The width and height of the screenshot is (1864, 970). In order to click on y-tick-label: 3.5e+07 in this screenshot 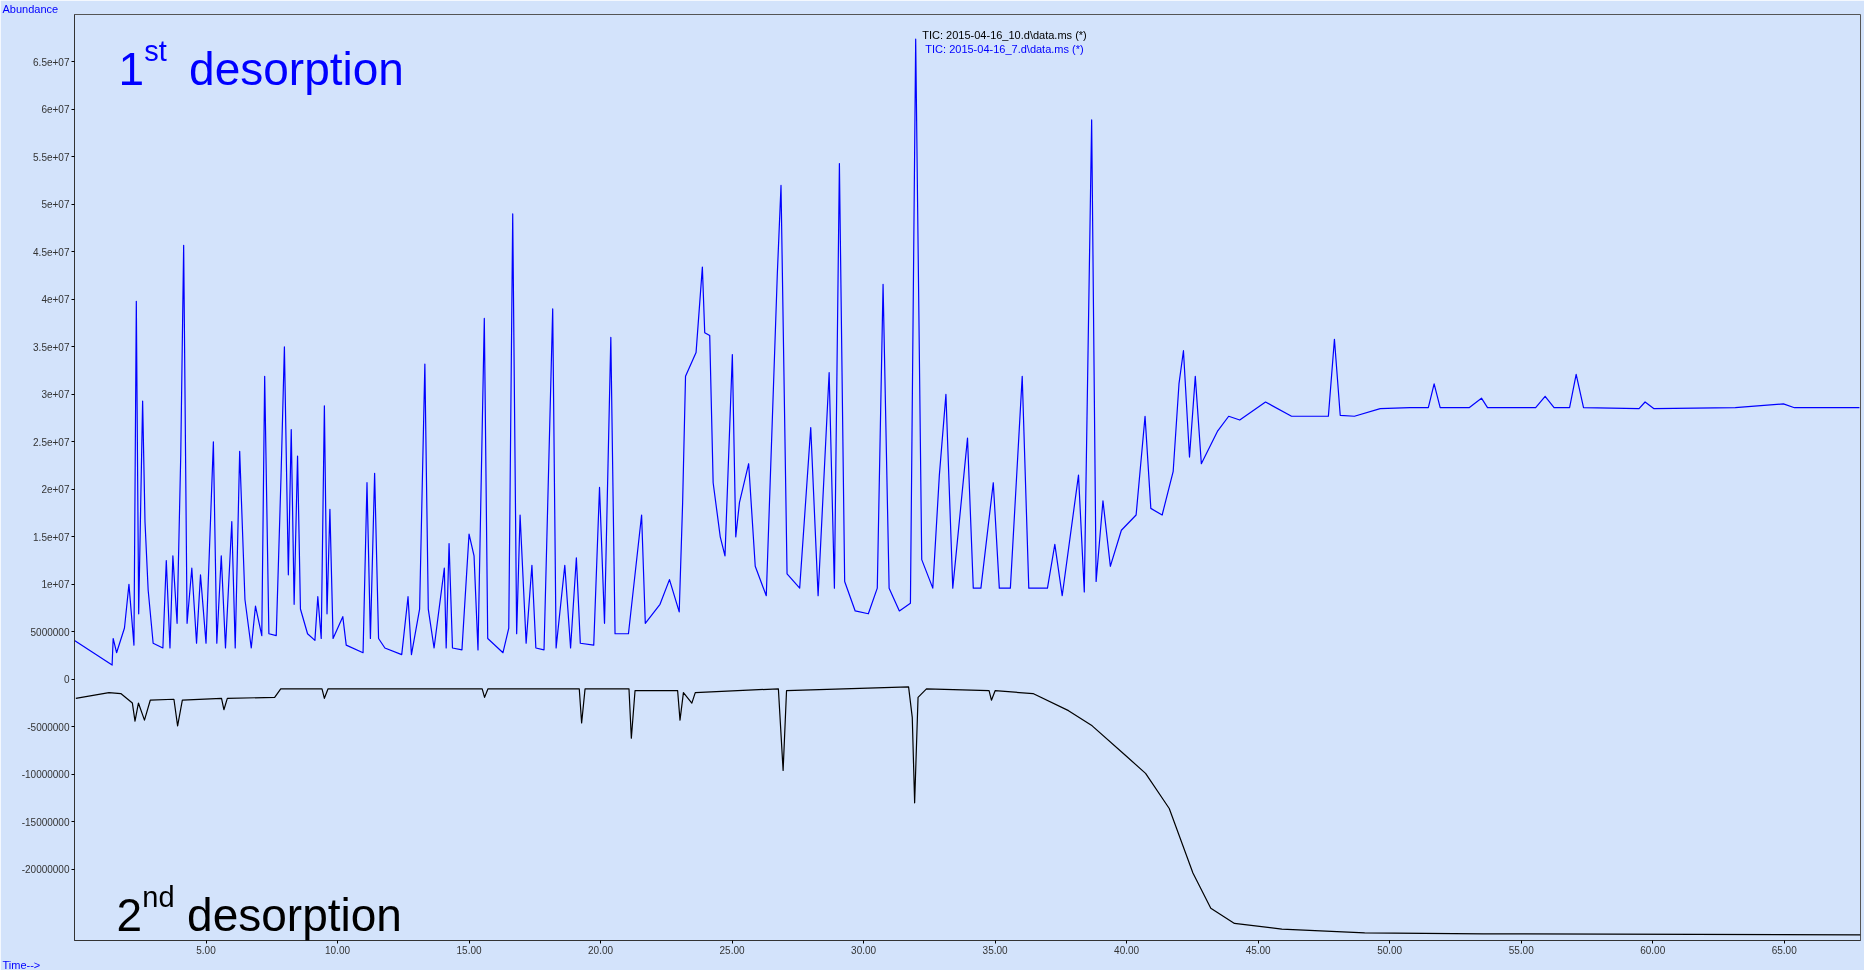, I will do `click(51, 347)`.